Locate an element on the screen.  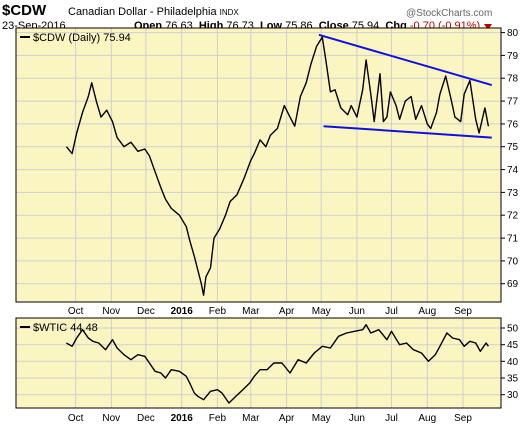
cdw-x-tick-label: Dec is located at coordinates (146, 311).